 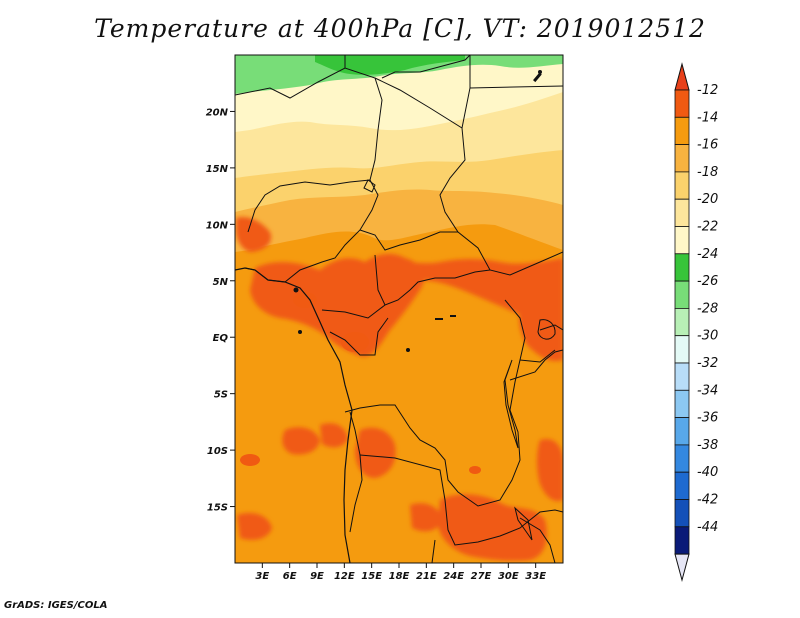 What do you see at coordinates (707, 472) in the screenshot?
I see `colorbar-label: -40` at bounding box center [707, 472].